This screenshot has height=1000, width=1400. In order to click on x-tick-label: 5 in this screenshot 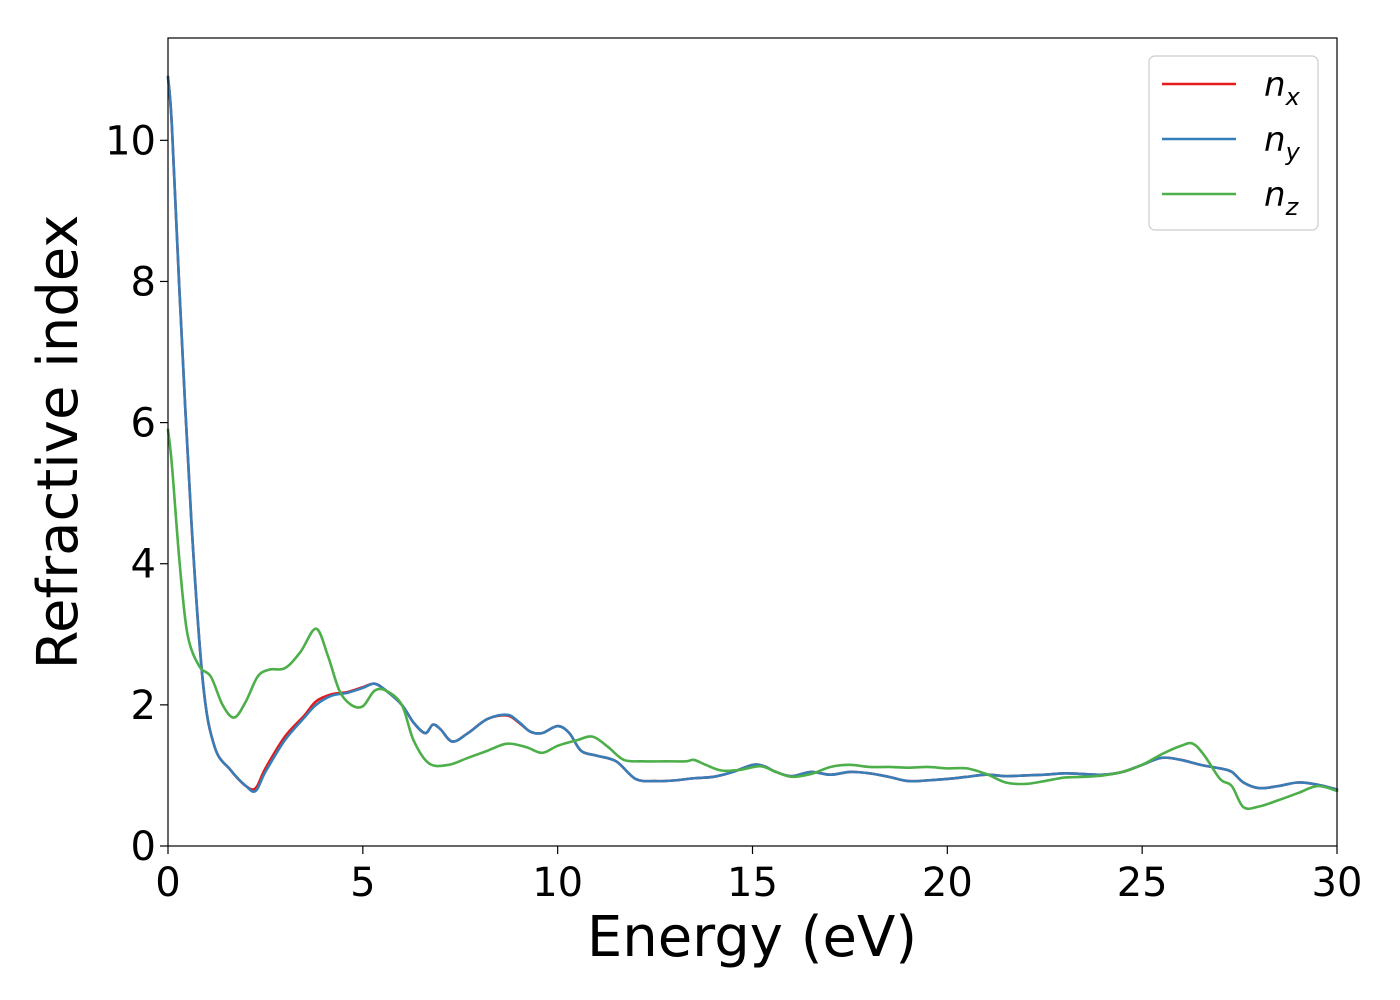, I will do `click(362, 883)`.